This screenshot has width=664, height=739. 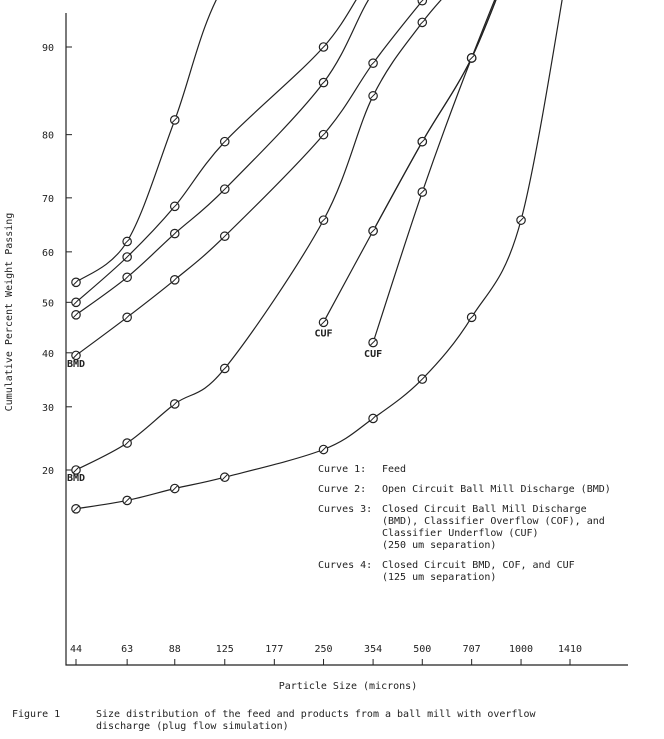 I want to click on y-tick-label: 40, so click(x=48, y=354).